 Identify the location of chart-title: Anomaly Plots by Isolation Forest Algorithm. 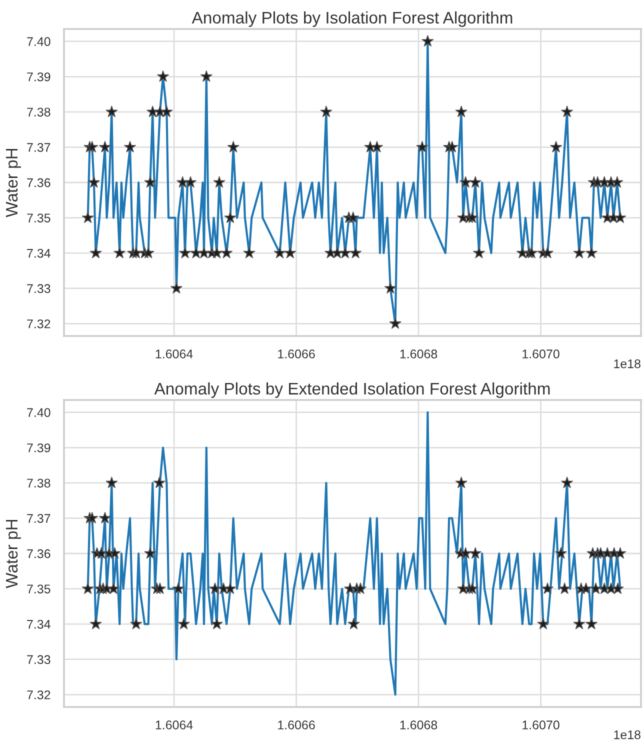
(352, 19).